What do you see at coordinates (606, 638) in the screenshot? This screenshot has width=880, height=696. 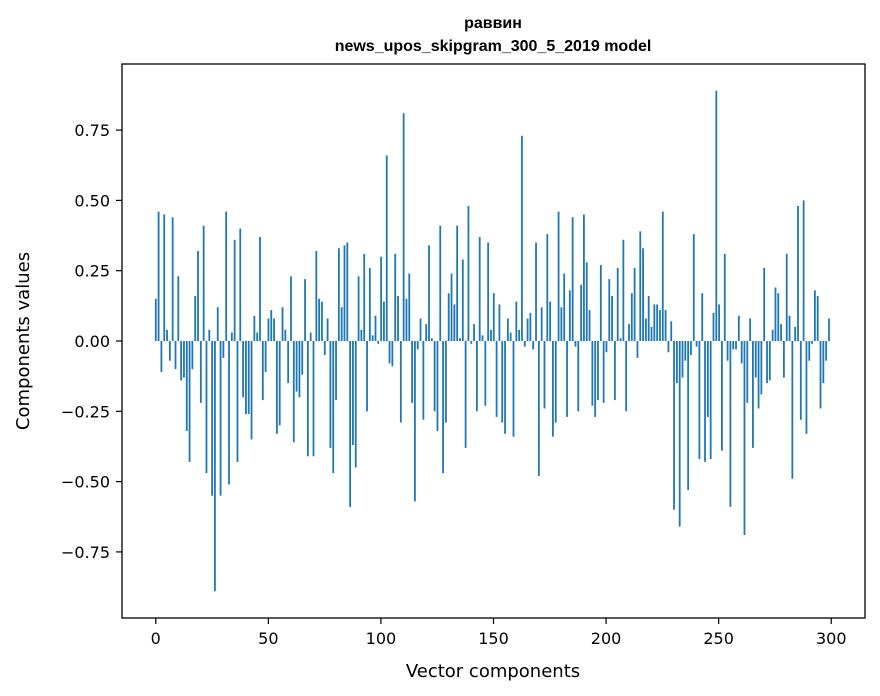 I see `x-tick-label-200: 200` at bounding box center [606, 638].